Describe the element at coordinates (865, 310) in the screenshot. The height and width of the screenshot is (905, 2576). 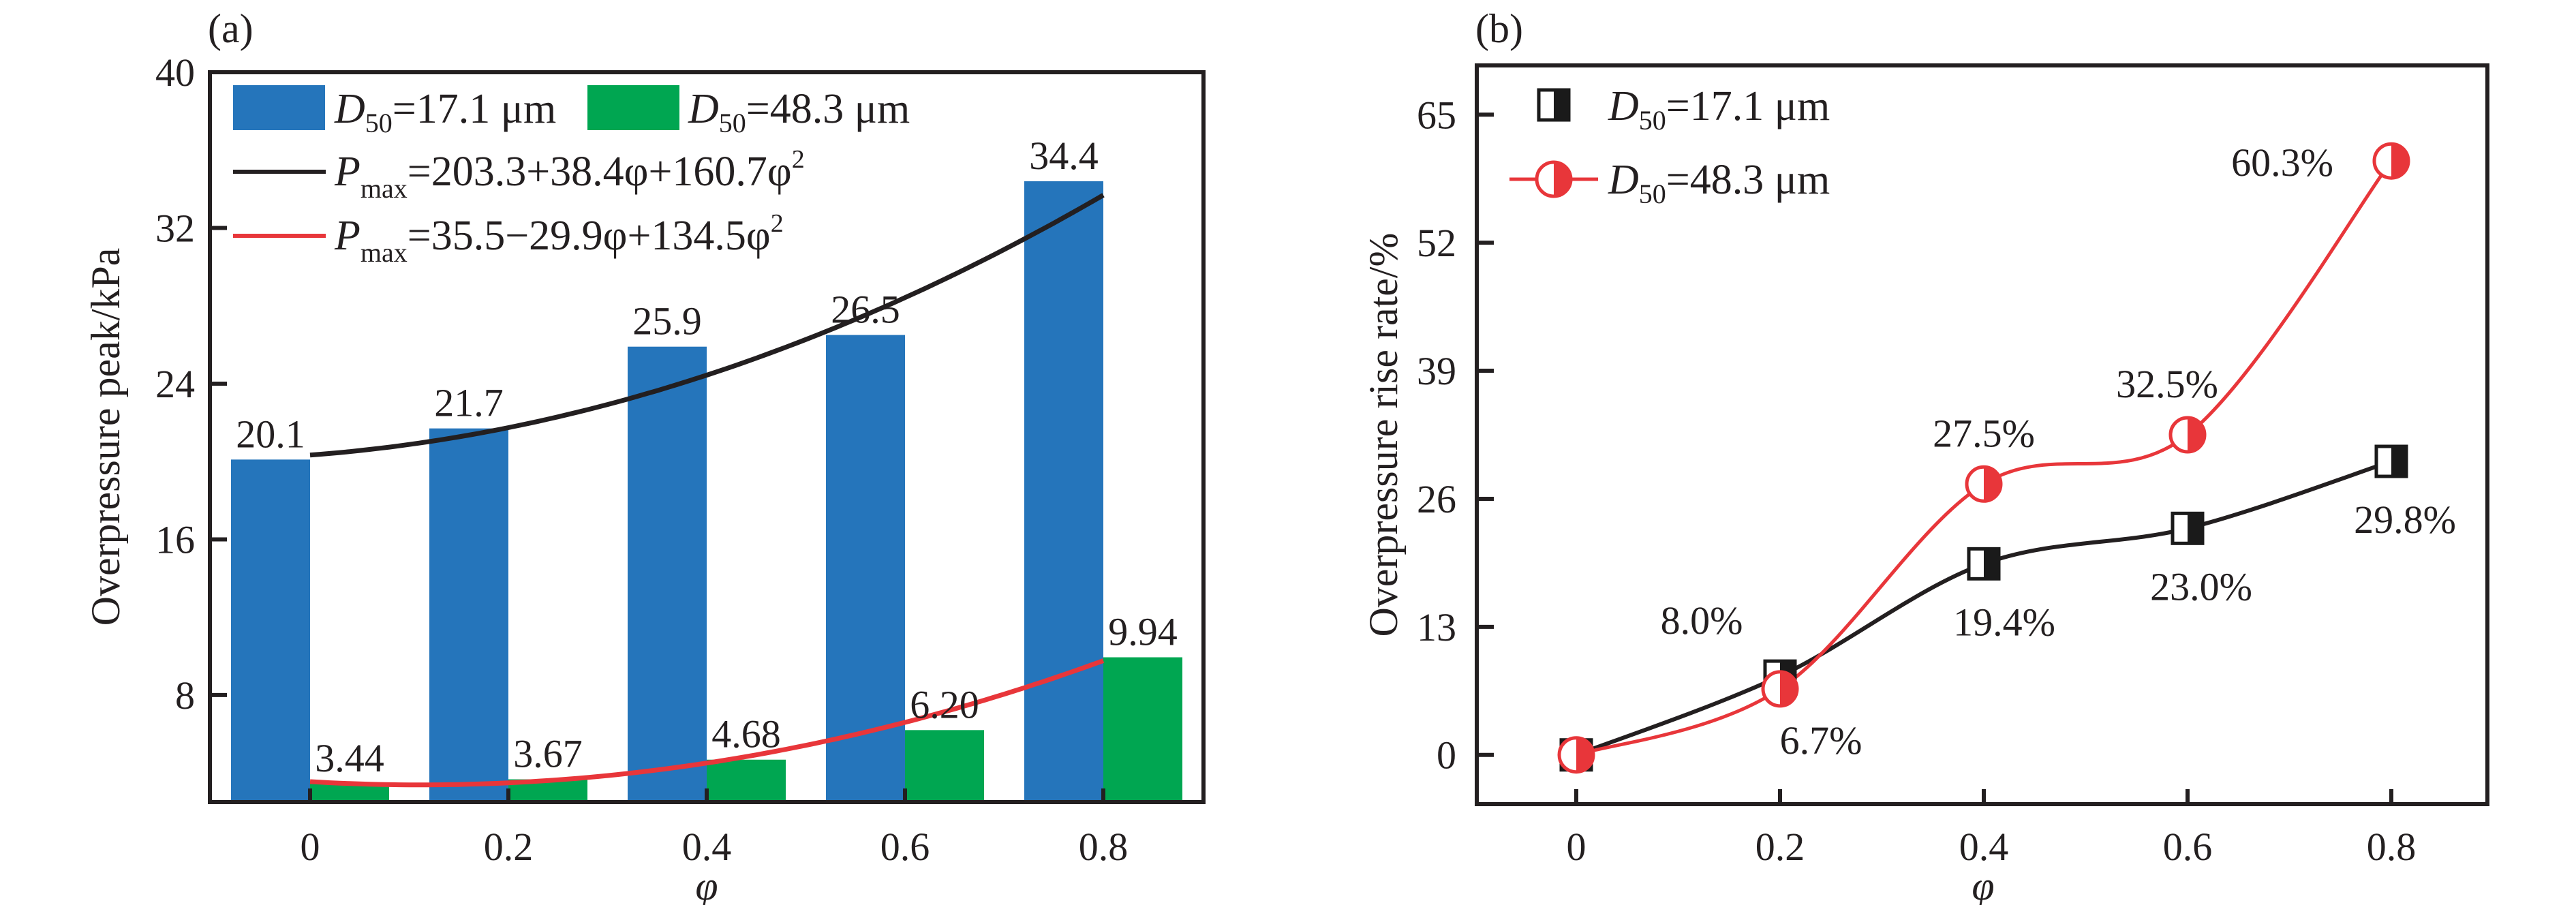
I see `bar-value-label: 26.5` at that location.